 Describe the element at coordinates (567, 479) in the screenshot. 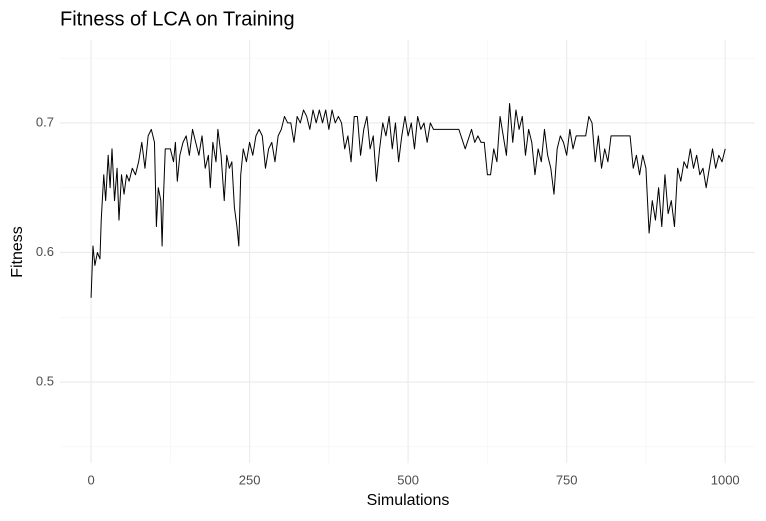

I see `x-tick-label: 750` at that location.